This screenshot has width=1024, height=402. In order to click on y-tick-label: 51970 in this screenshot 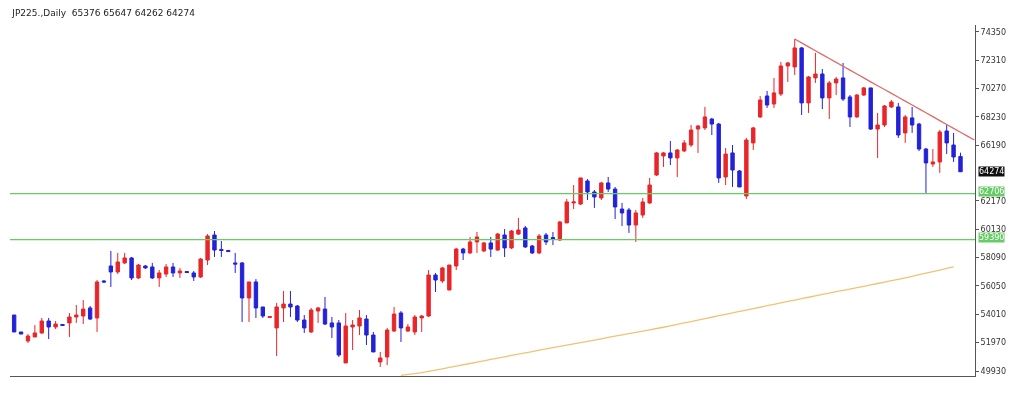, I will do `click(993, 343)`.